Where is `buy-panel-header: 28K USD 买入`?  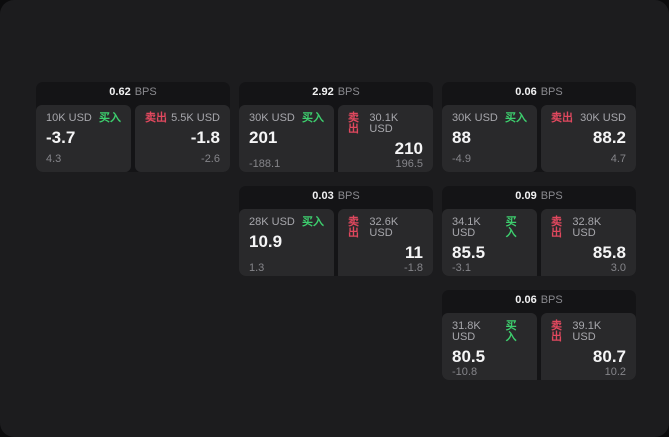
buy-panel-header: 28K USD 买入 is located at coordinates (286, 222).